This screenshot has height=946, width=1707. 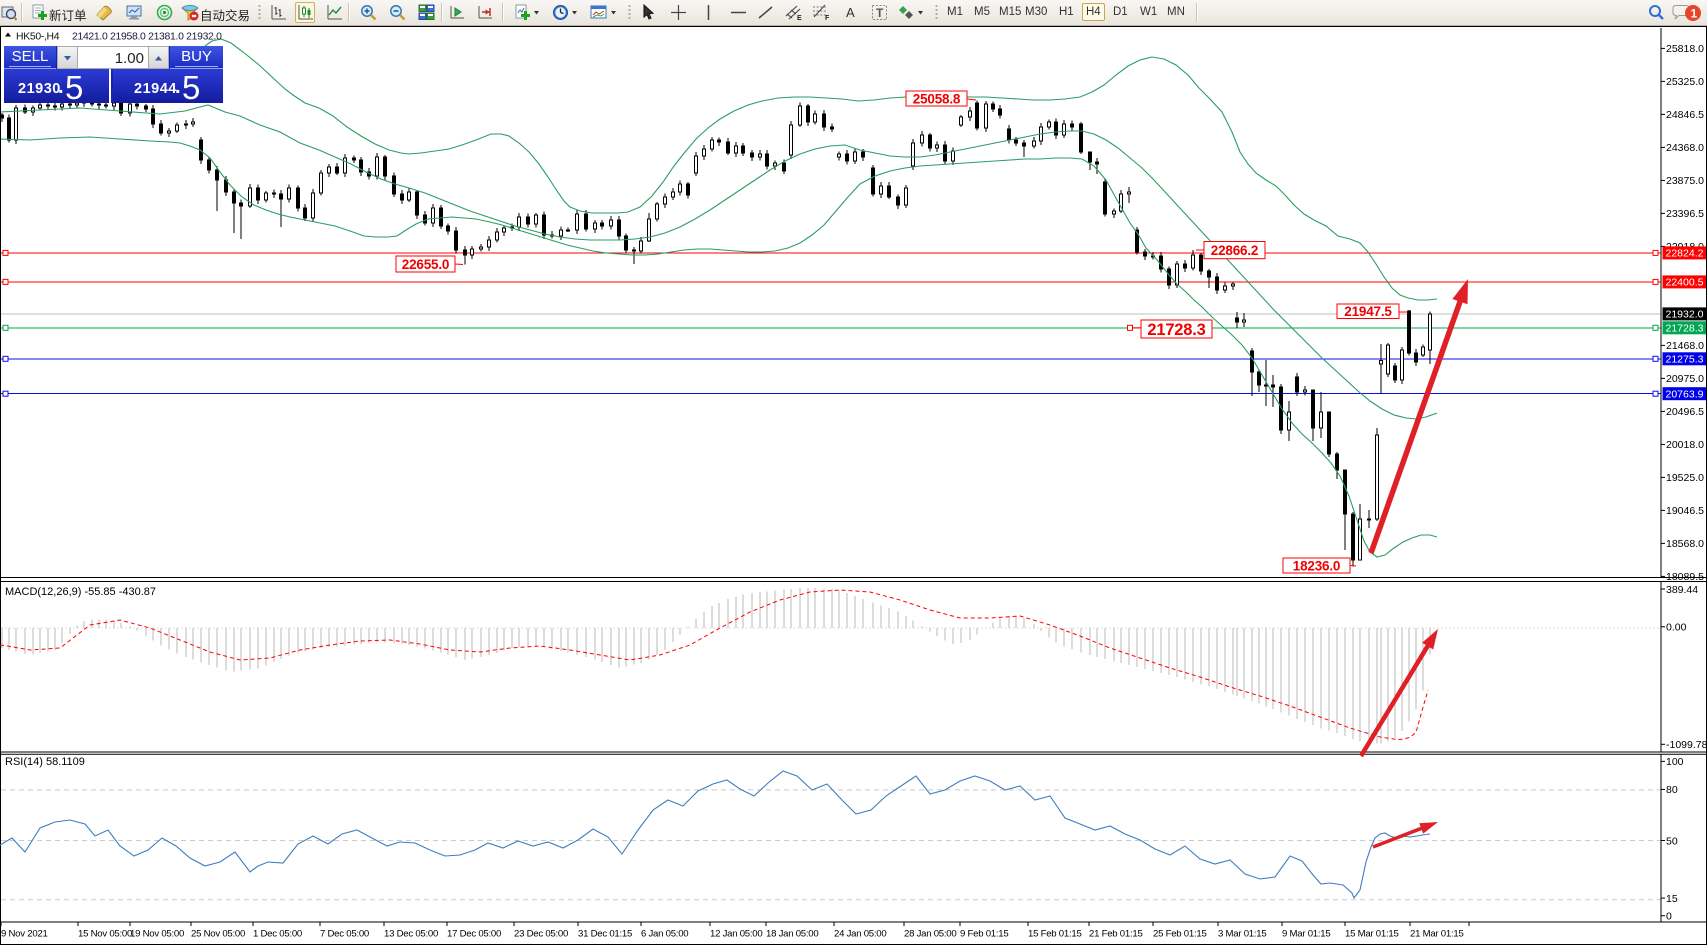 What do you see at coordinates (157, 934) in the screenshot?
I see `svg-text: 19 Nov 05:00` at bounding box center [157, 934].